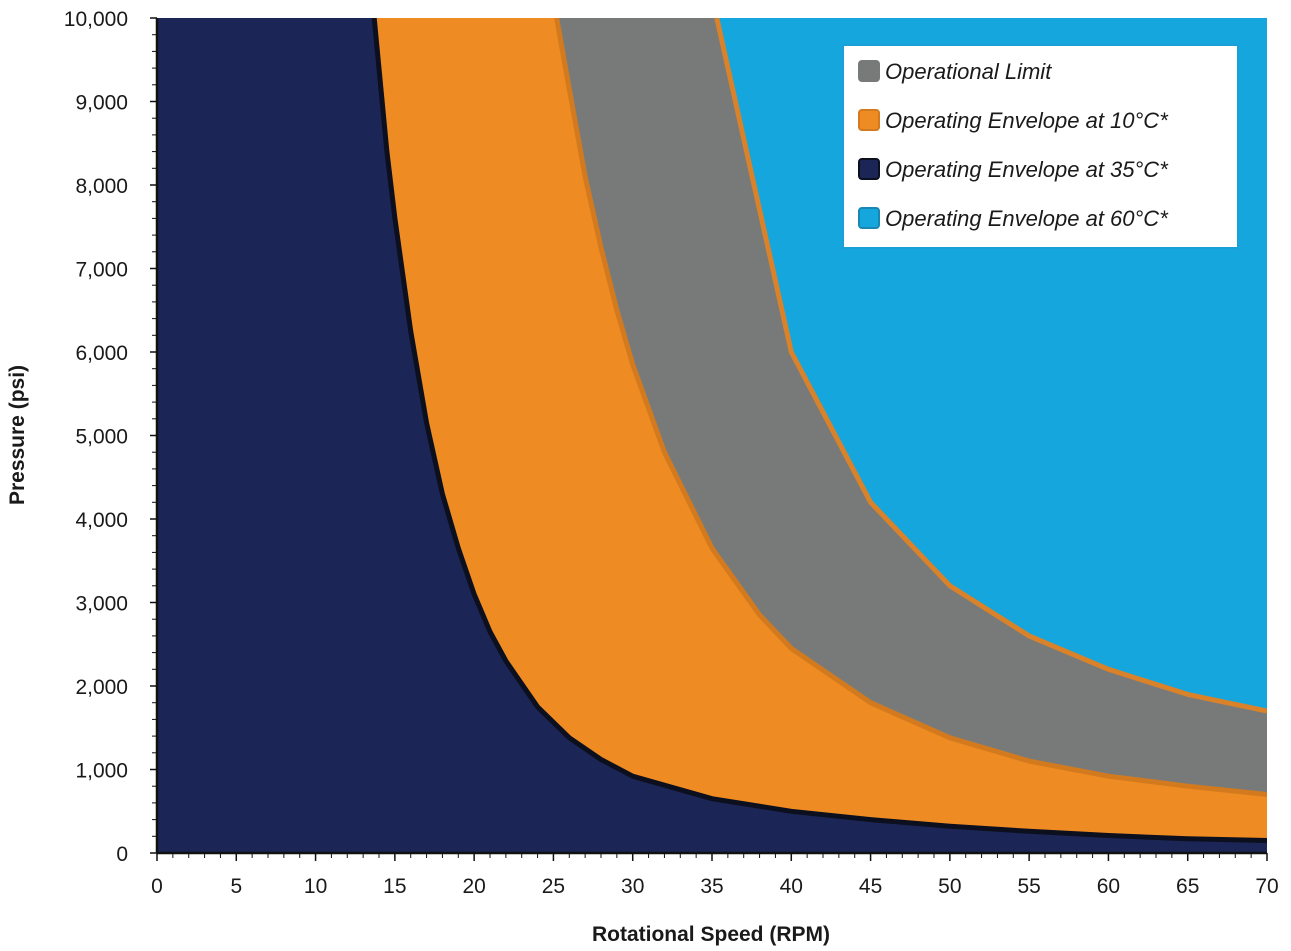  What do you see at coordinates (553, 886) in the screenshot?
I see `x-tick-label: 25` at bounding box center [553, 886].